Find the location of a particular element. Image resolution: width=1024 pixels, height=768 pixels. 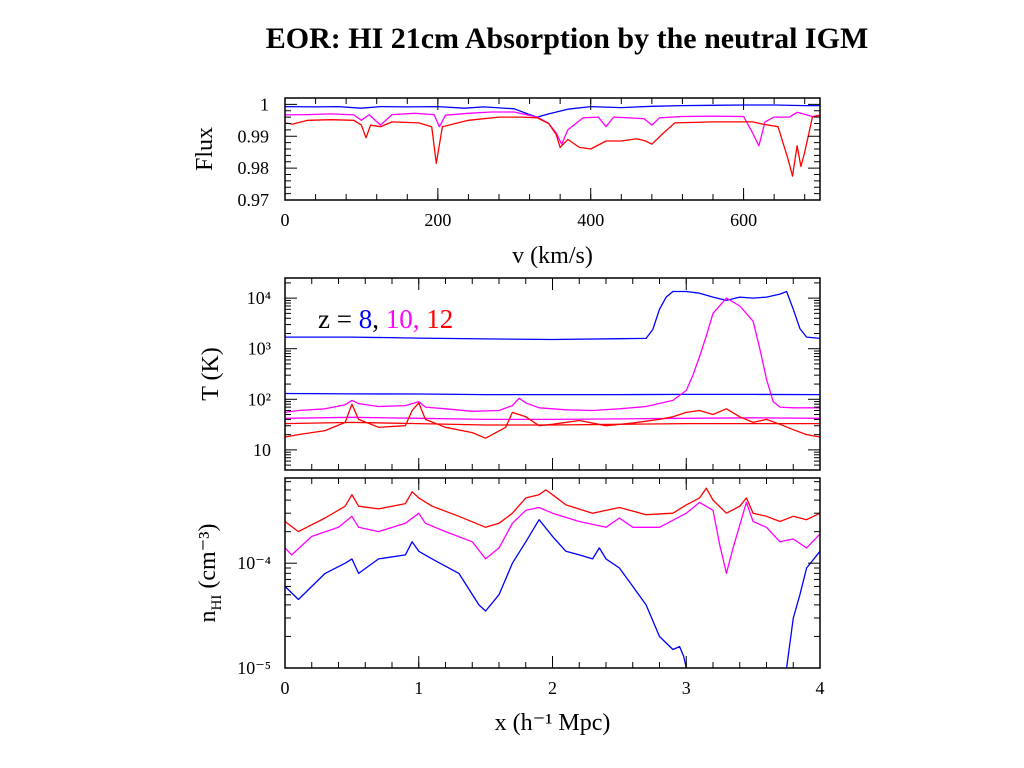

y-axis-label-part: (cm⁻³) is located at coordinates (208, 559).